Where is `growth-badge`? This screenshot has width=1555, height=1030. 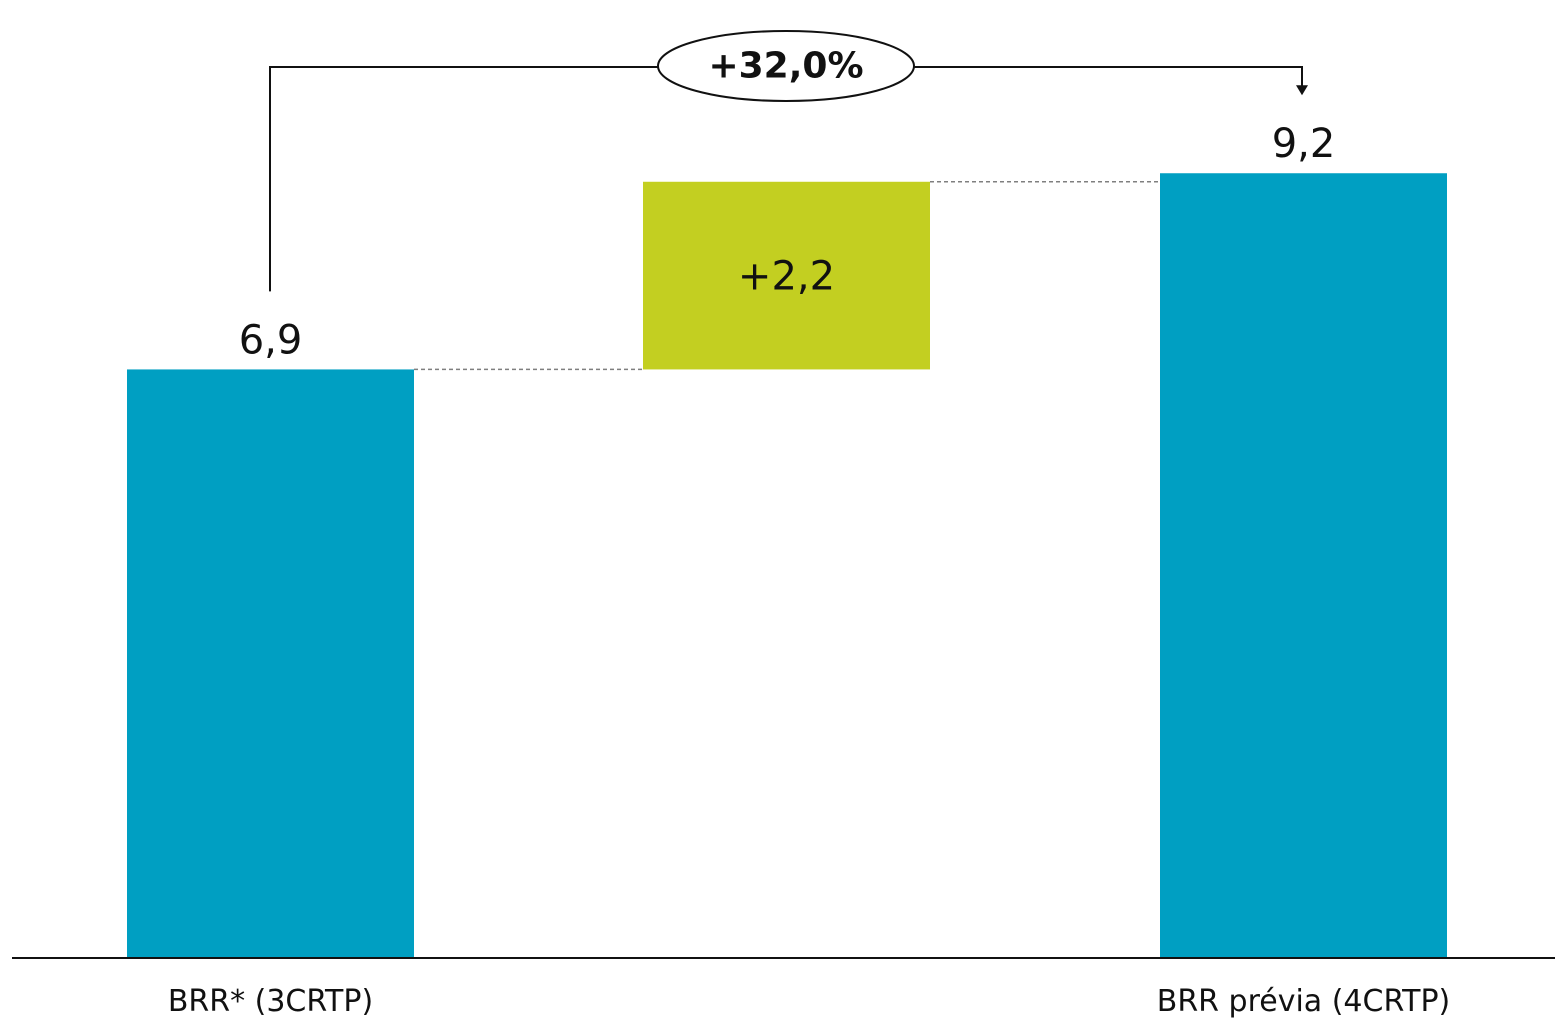 growth-badge is located at coordinates (786, 66).